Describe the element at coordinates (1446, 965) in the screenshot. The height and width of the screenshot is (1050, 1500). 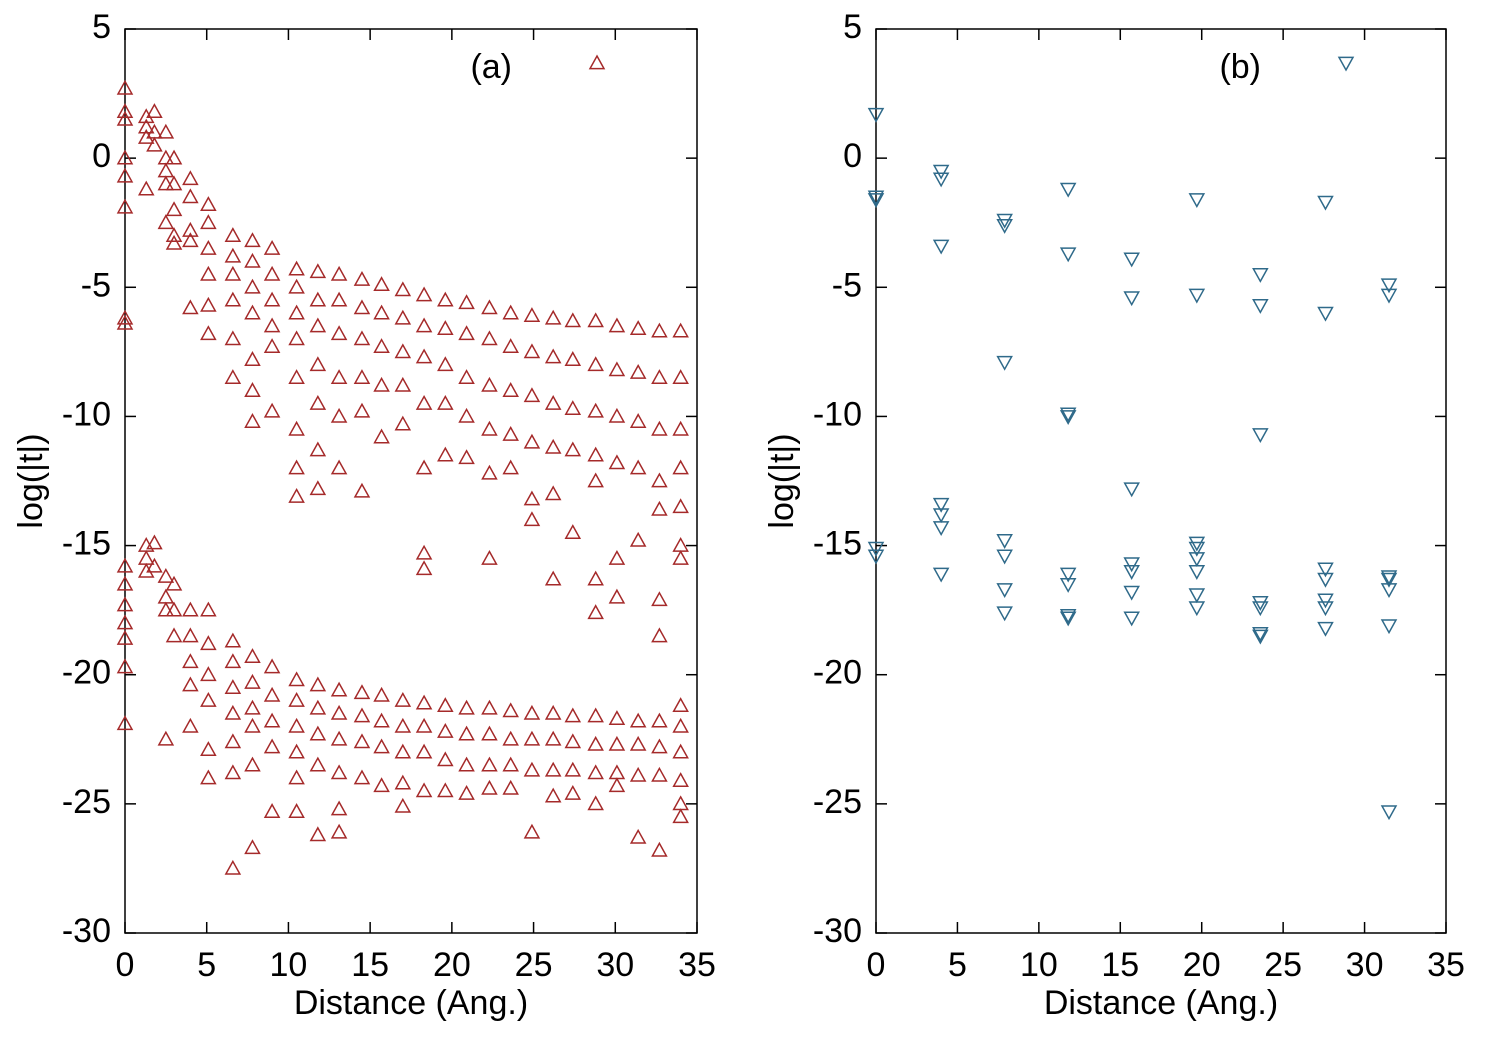
I see `x-tick-label: 35` at that location.